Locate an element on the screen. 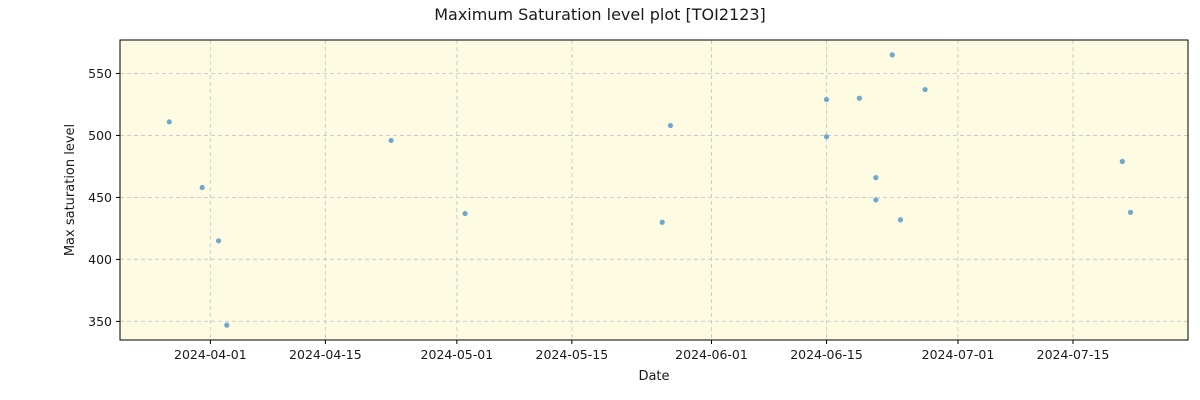  y-tick-label: 500 is located at coordinates (100, 135).